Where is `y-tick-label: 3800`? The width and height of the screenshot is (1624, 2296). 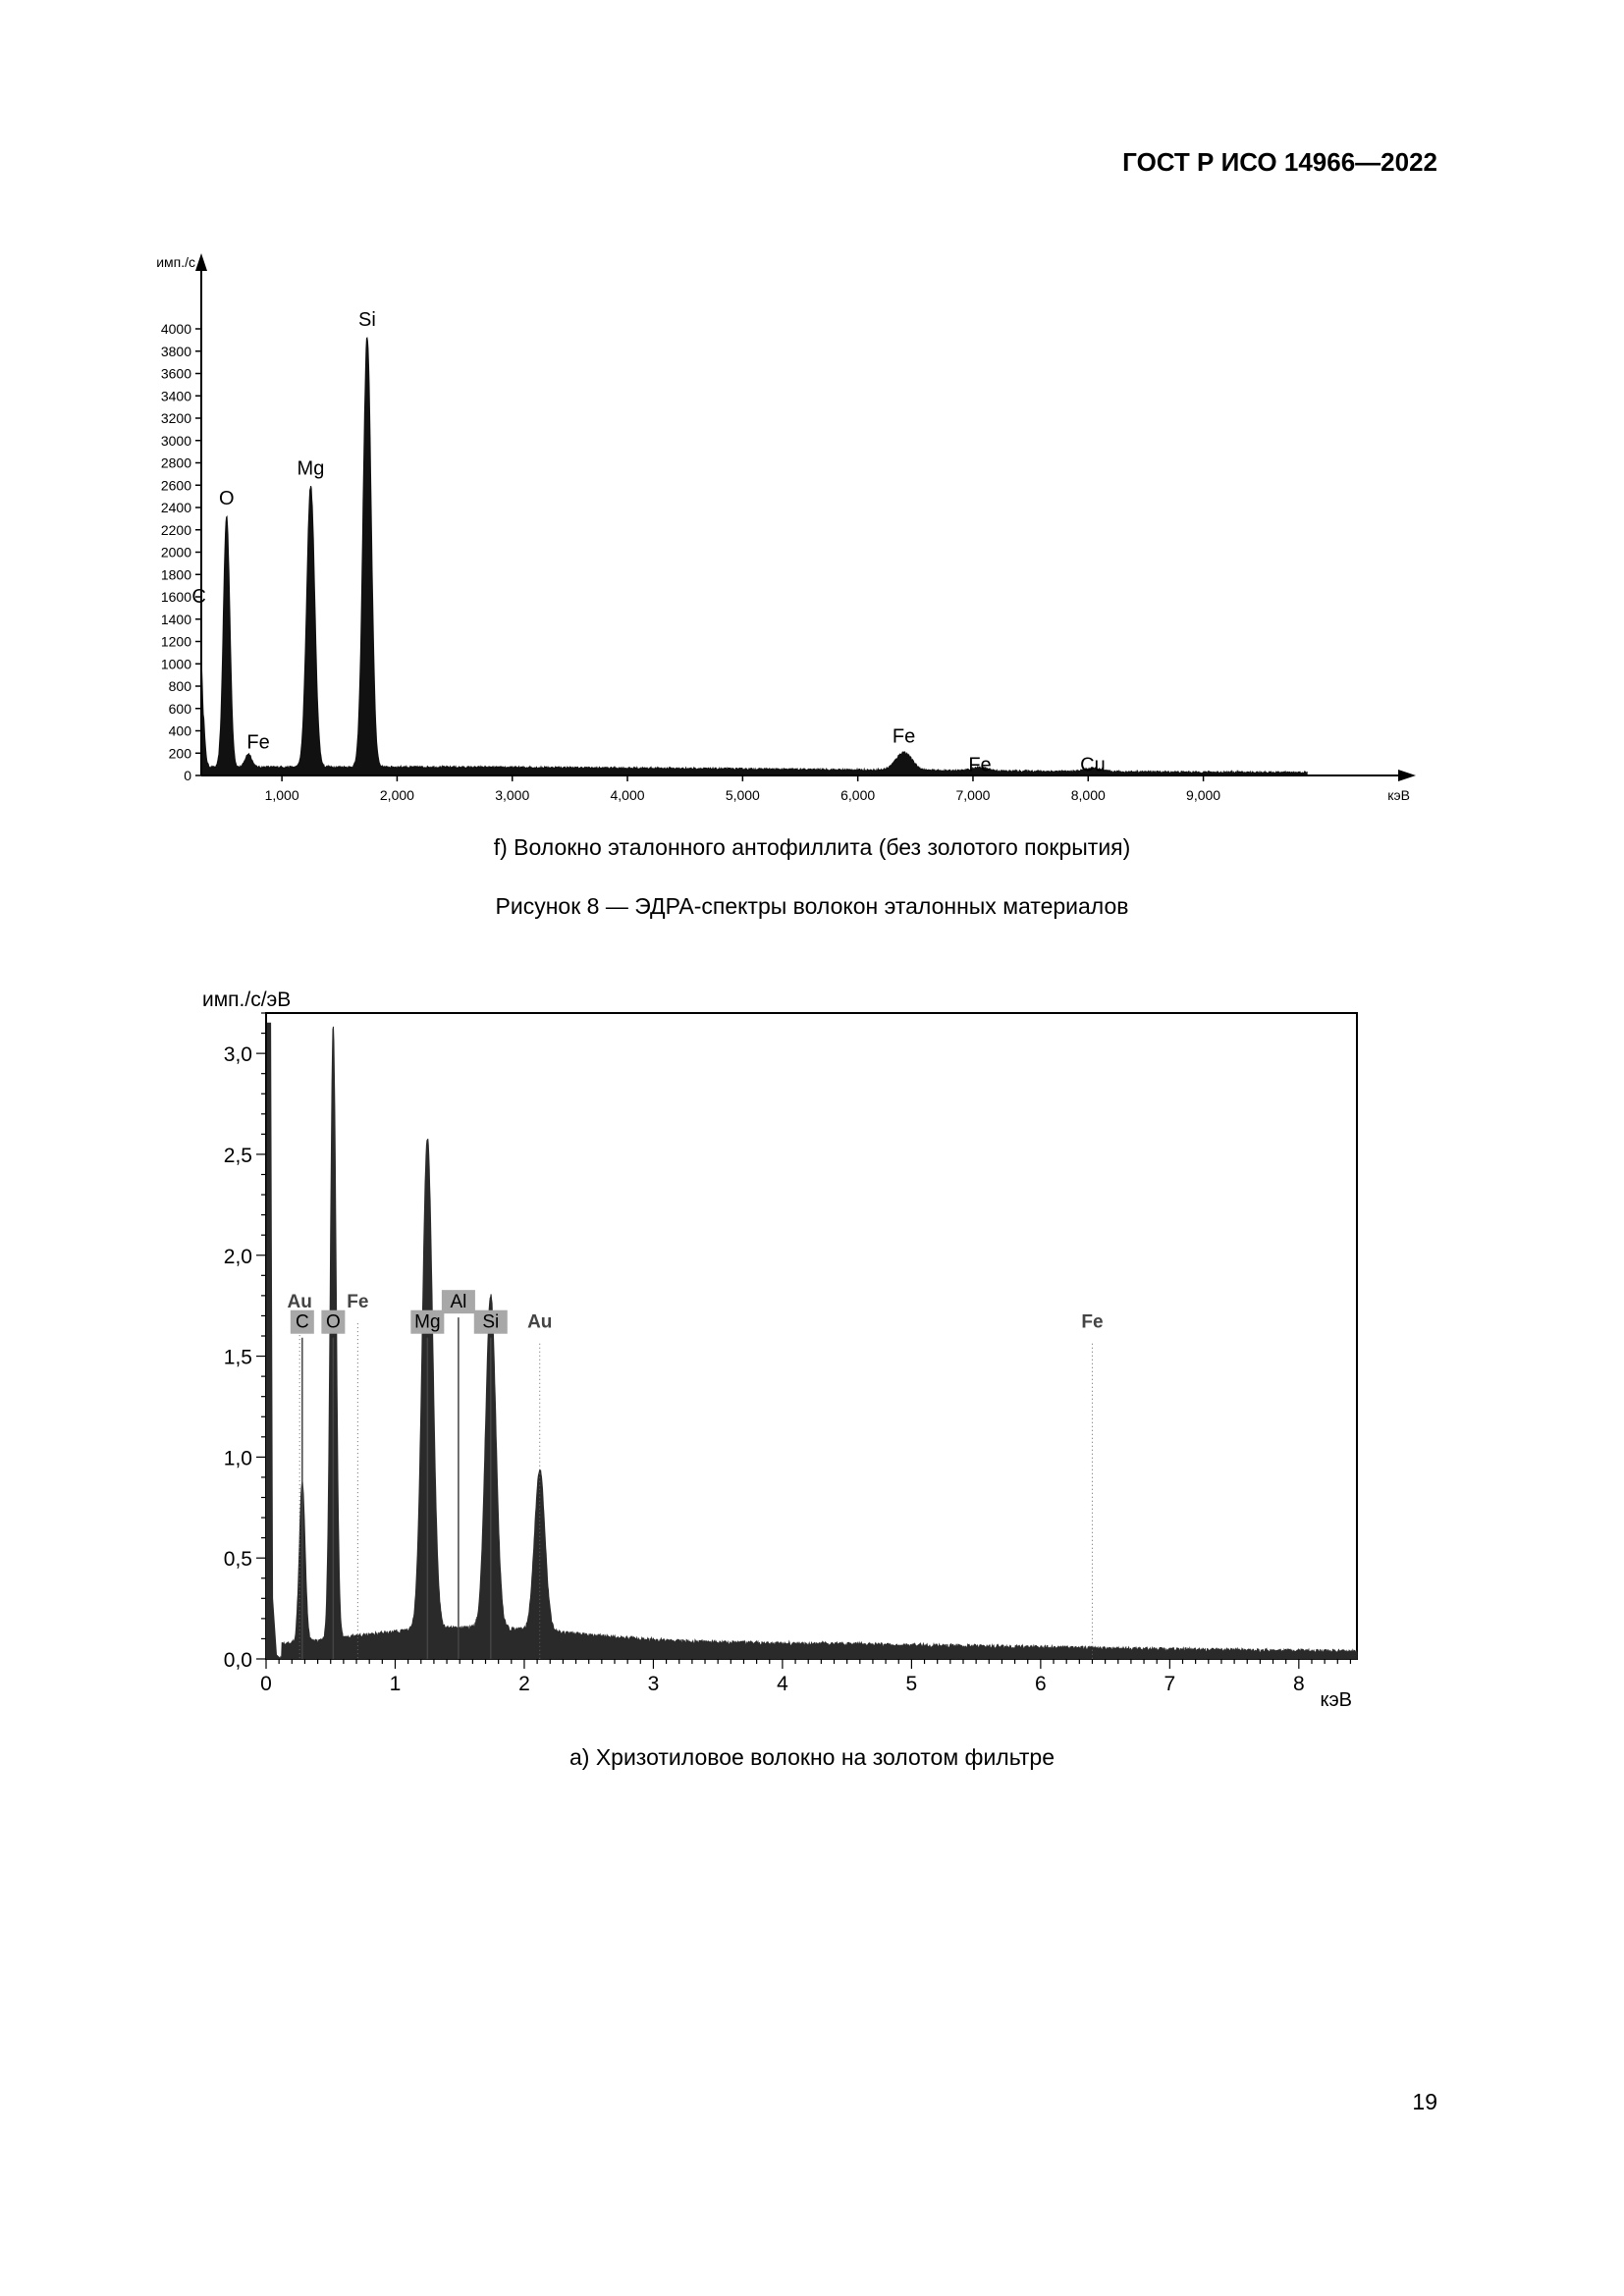 y-tick-label: 3800 is located at coordinates (176, 351).